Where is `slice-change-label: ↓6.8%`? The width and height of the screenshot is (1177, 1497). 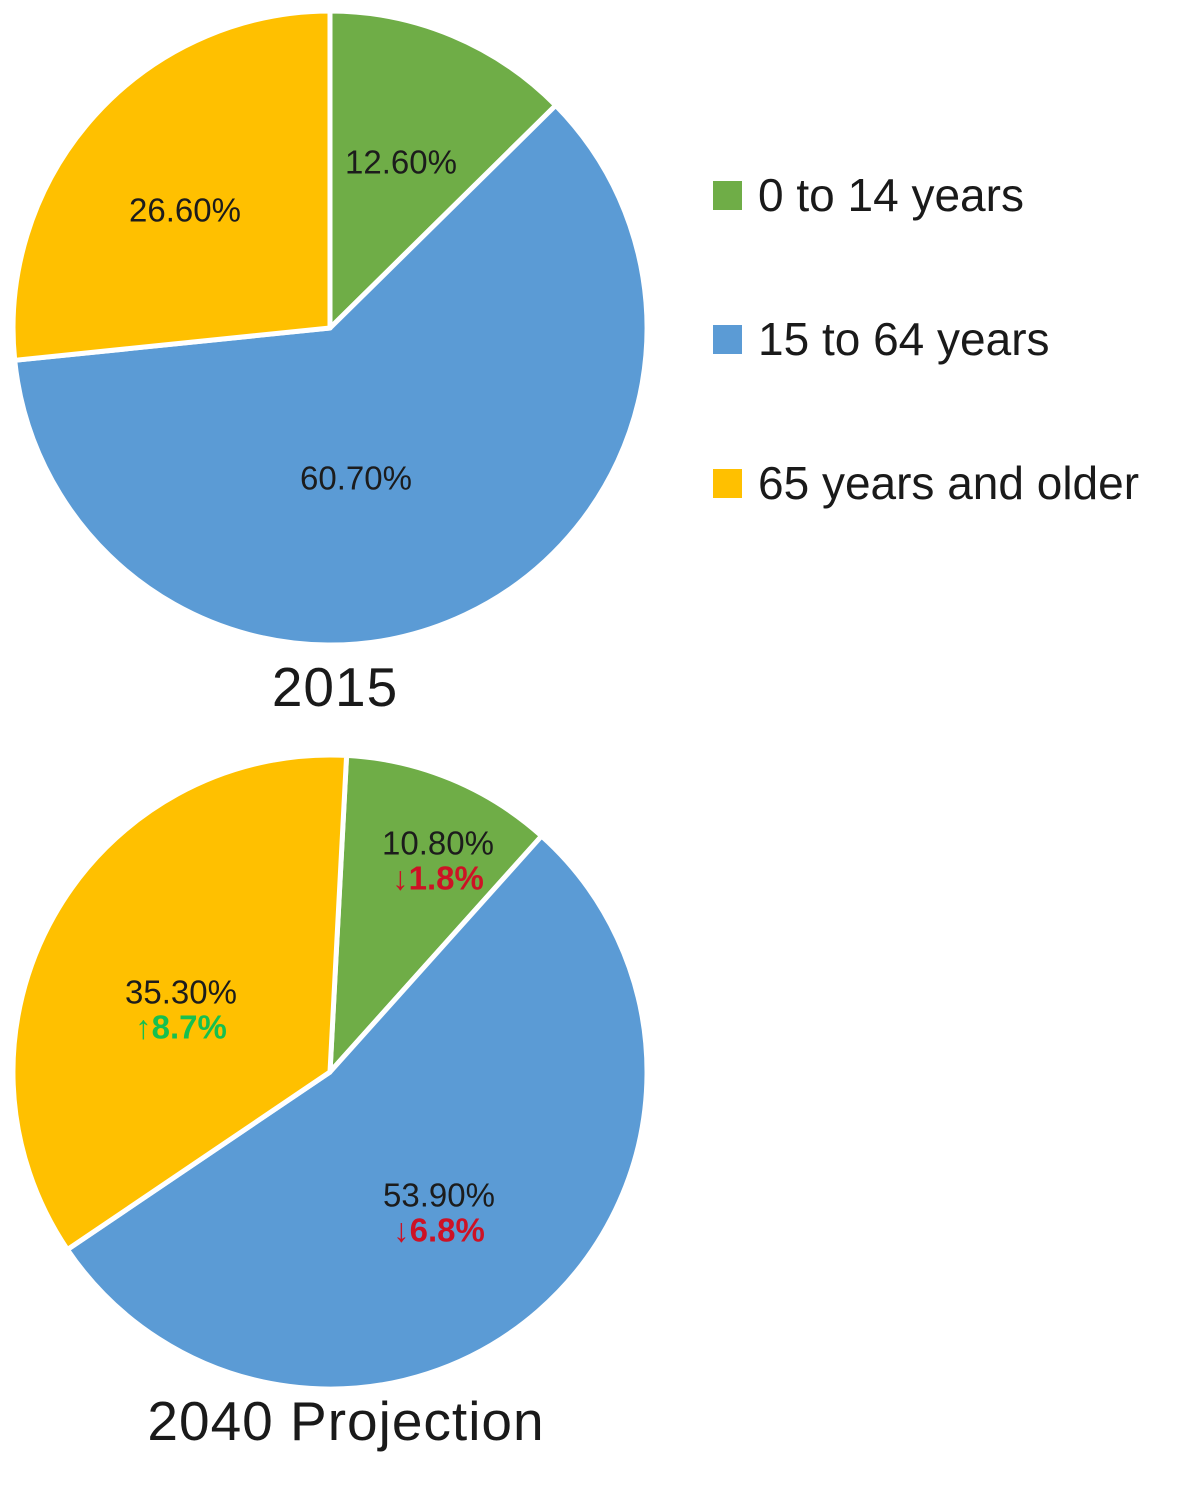 slice-change-label: ↓6.8% is located at coordinates (439, 1230).